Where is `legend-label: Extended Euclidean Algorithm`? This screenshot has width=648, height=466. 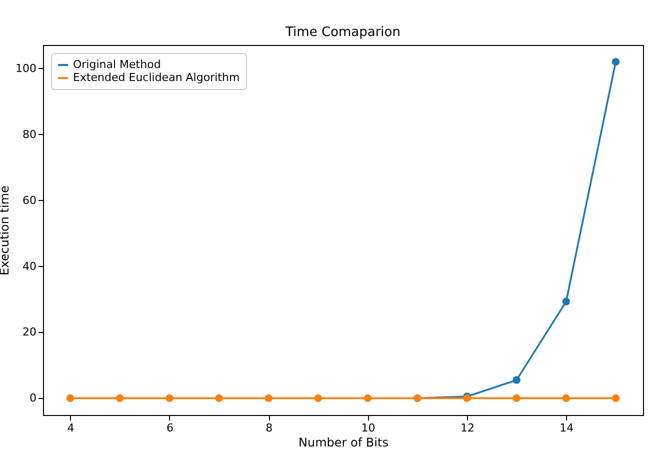
legend-label: Extended Euclidean Algorithm is located at coordinates (156, 77).